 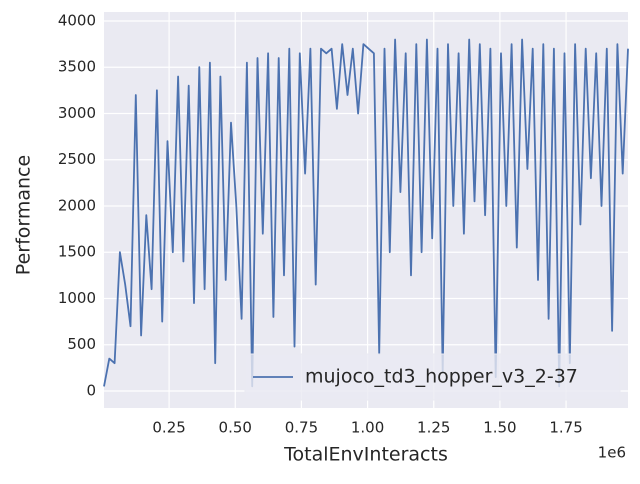 I want to click on x-offset-label: 1e6, so click(x=612, y=453).